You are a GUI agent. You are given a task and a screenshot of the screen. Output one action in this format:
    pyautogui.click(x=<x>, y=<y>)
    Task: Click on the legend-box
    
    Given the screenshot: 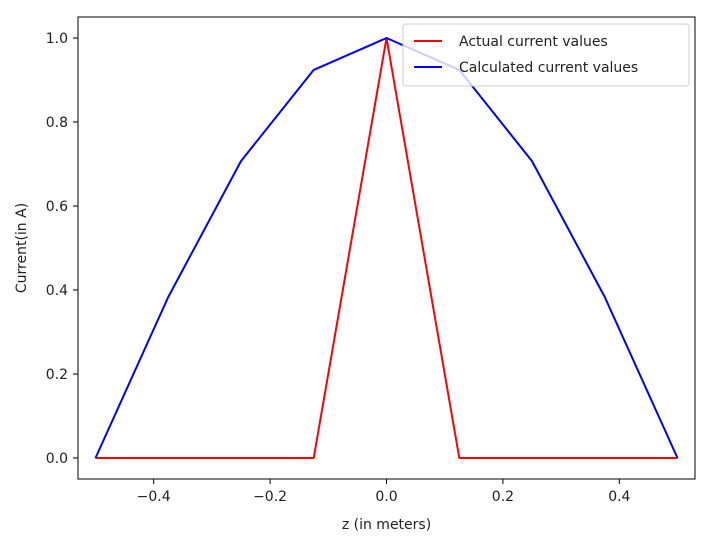 What is the action you would take?
    pyautogui.click(x=546, y=55)
    